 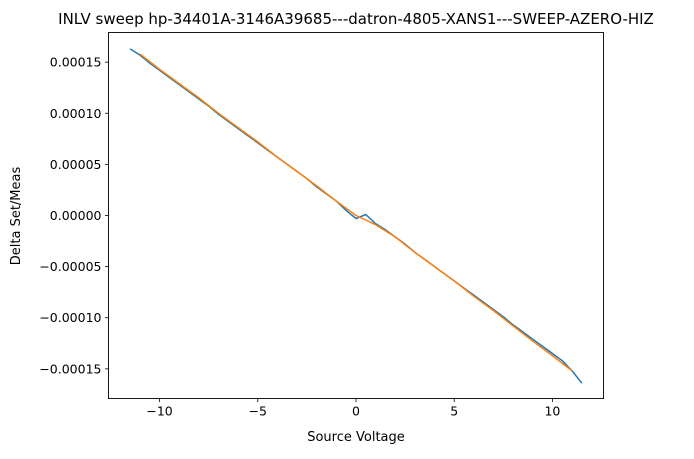 I want to click on x-tick-label: 10, so click(x=552, y=411).